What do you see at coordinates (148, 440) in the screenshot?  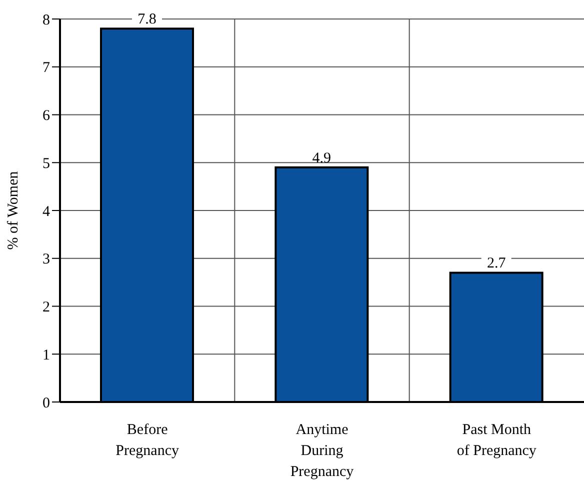 I see `x-tick-label: Before Pregnancy` at bounding box center [148, 440].